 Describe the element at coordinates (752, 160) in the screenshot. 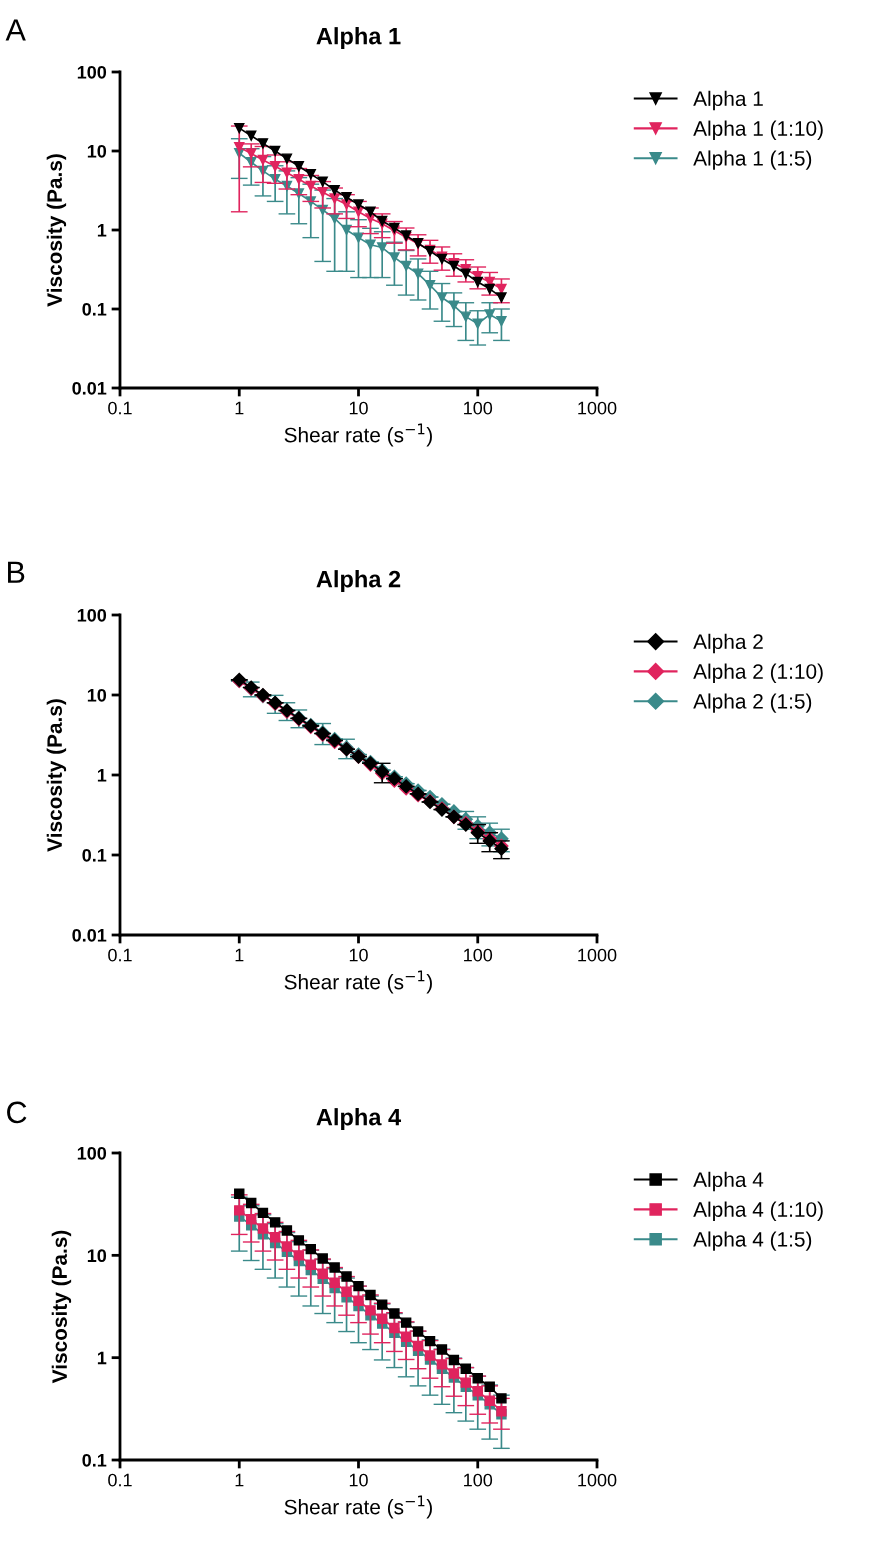

I see `legend-label: Alpha 1 (1:5)` at that location.